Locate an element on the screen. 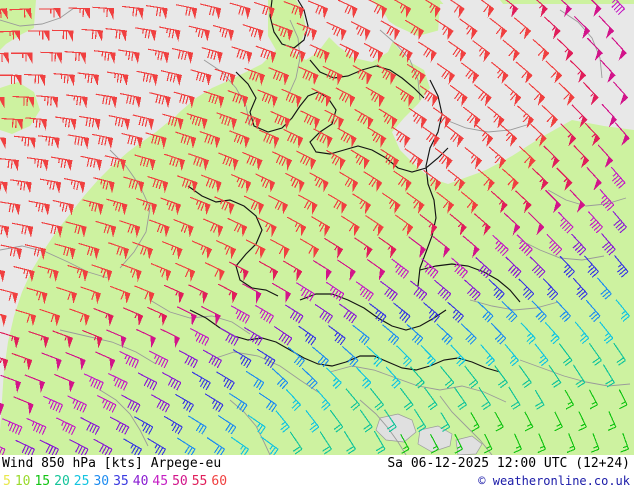  legend-tick-20: 20 is located at coordinates (62, 481).